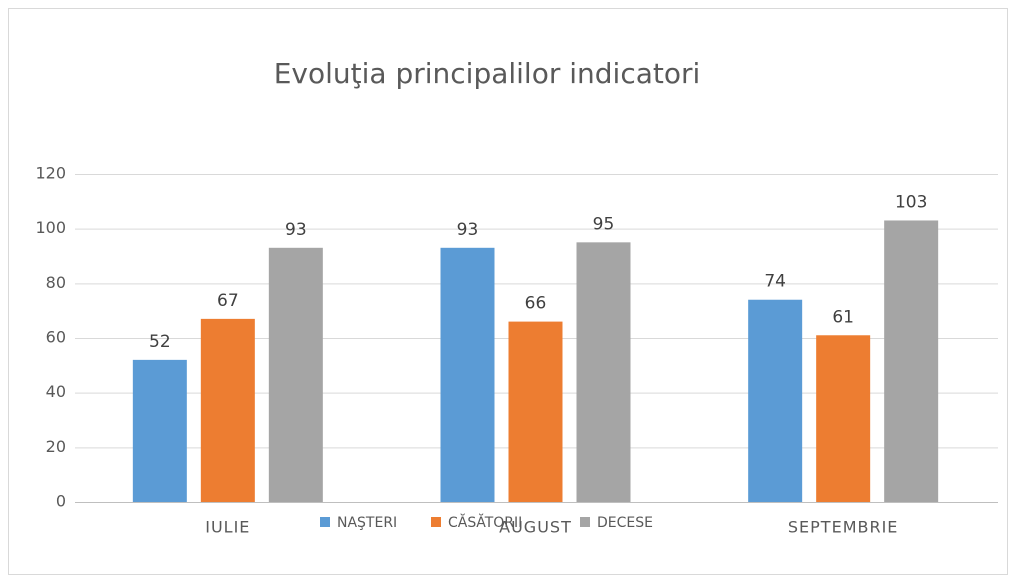 This screenshot has height=582, width=1015. What do you see at coordinates (367, 523) in the screenshot?
I see `legend-label: NAŞTERI` at bounding box center [367, 523].